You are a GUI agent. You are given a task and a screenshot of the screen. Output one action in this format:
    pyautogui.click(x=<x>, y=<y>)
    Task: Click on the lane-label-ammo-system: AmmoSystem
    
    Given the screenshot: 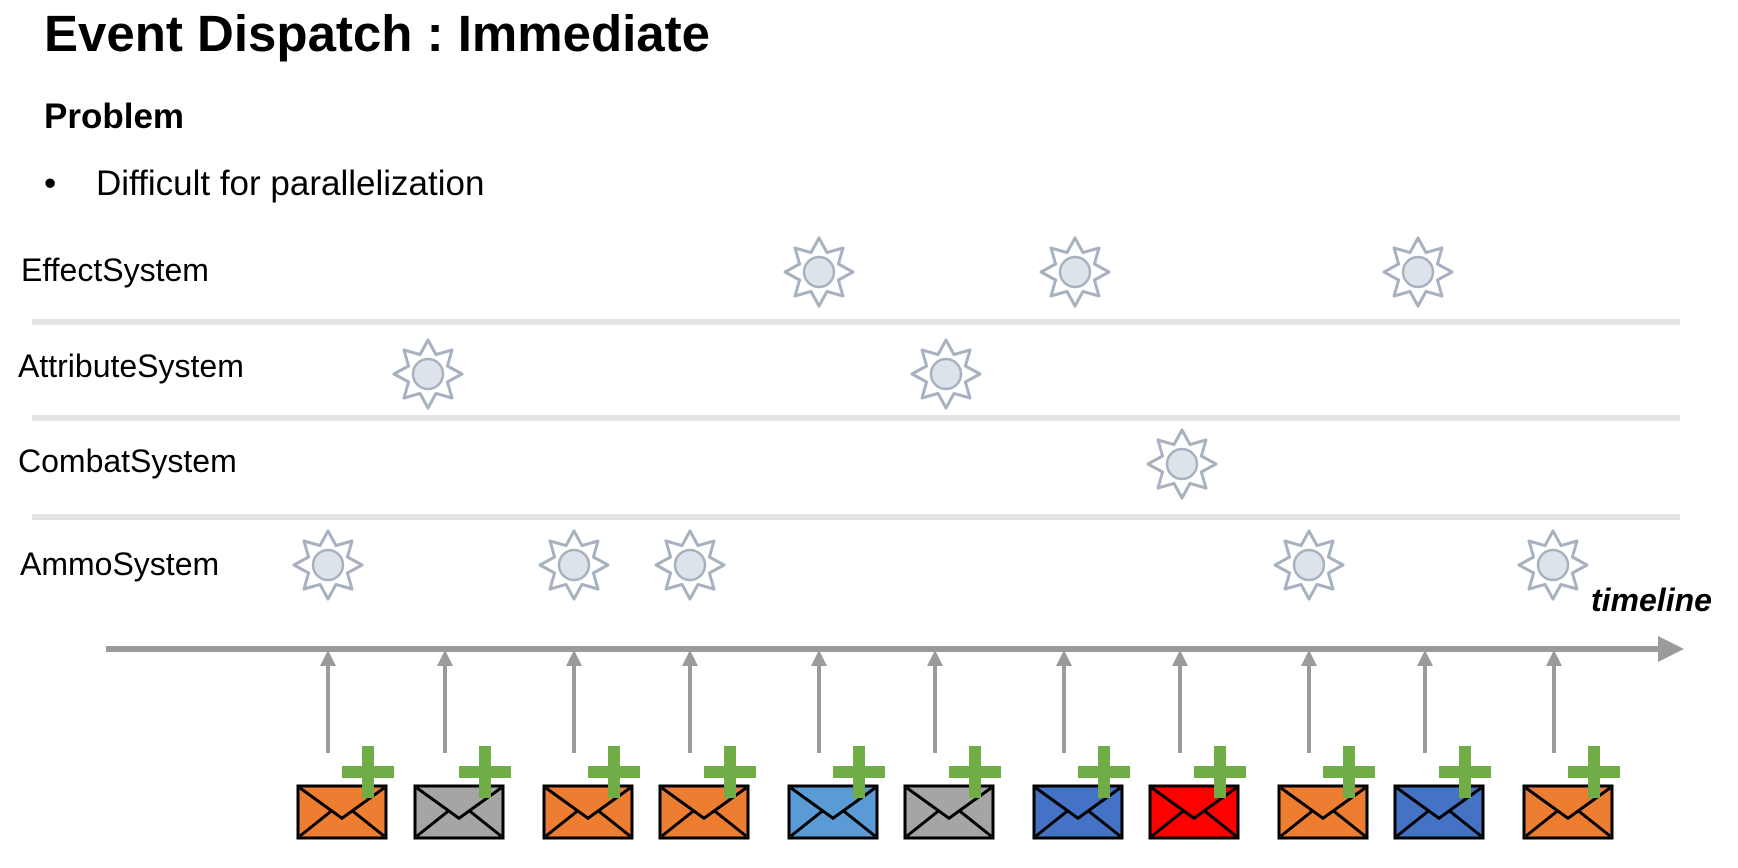 What is the action you would take?
    pyautogui.click(x=120, y=564)
    